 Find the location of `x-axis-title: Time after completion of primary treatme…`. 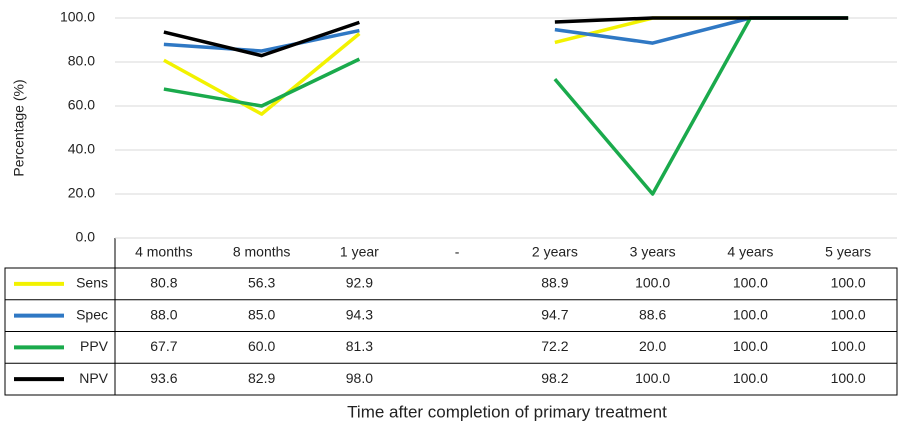

x-axis-title: Time after completion of primary treatme… is located at coordinates (507, 411).